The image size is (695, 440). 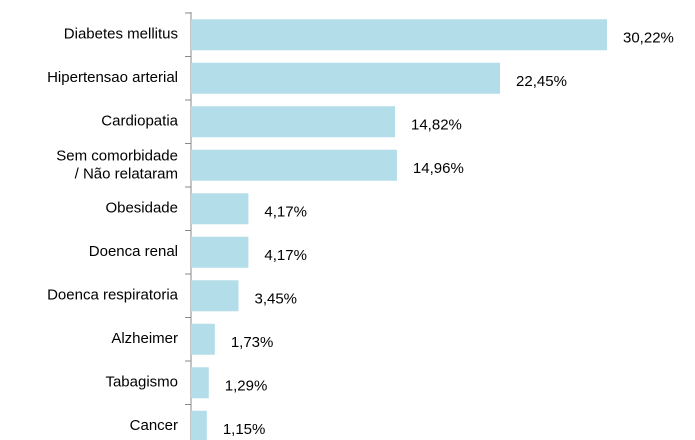 What do you see at coordinates (648, 38) in the screenshot?
I see `value-label: 30,22%` at bounding box center [648, 38].